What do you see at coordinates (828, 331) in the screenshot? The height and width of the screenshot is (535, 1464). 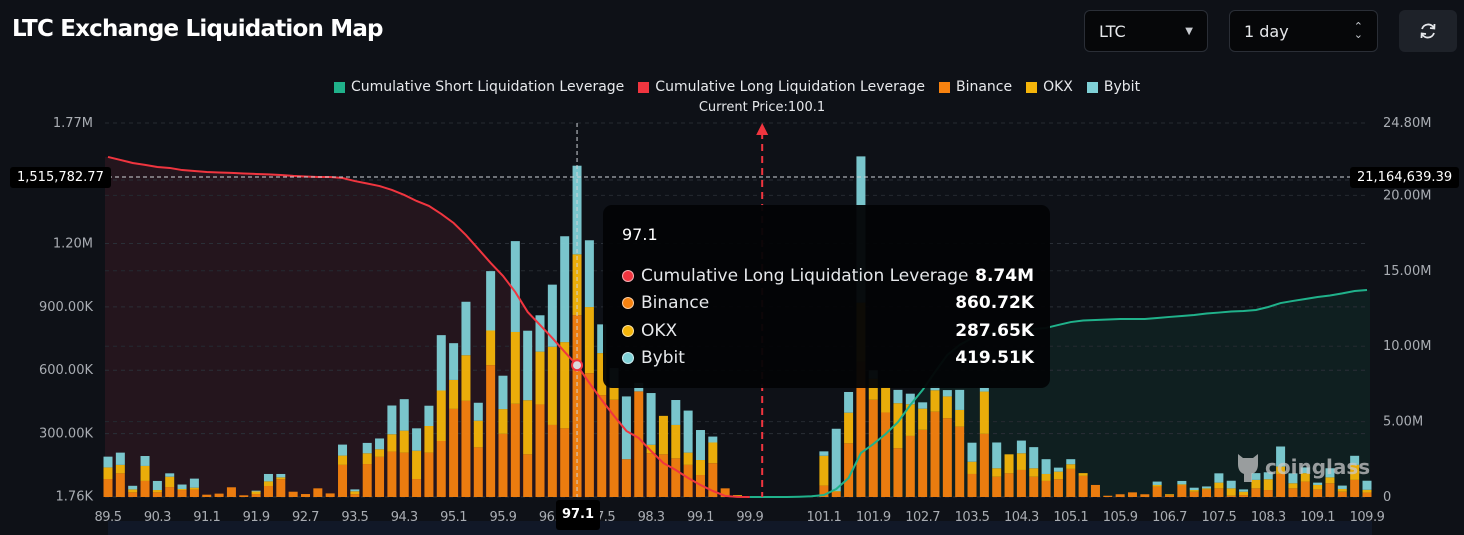 I see `tooltip-row: OKX 287.65K` at bounding box center [828, 331].